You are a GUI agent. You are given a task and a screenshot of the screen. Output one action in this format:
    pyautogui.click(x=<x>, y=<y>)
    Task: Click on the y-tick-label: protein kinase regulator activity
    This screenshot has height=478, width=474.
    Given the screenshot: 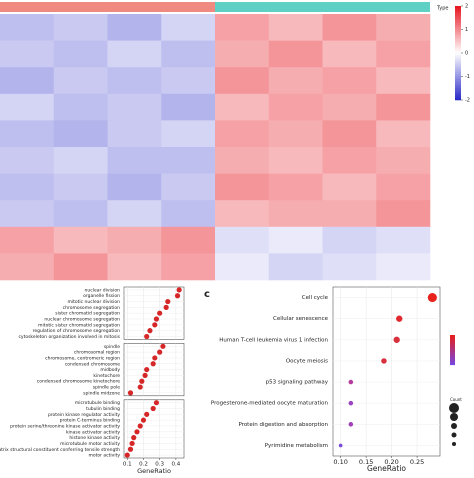 What is the action you would take?
    pyautogui.click(x=84, y=415)
    